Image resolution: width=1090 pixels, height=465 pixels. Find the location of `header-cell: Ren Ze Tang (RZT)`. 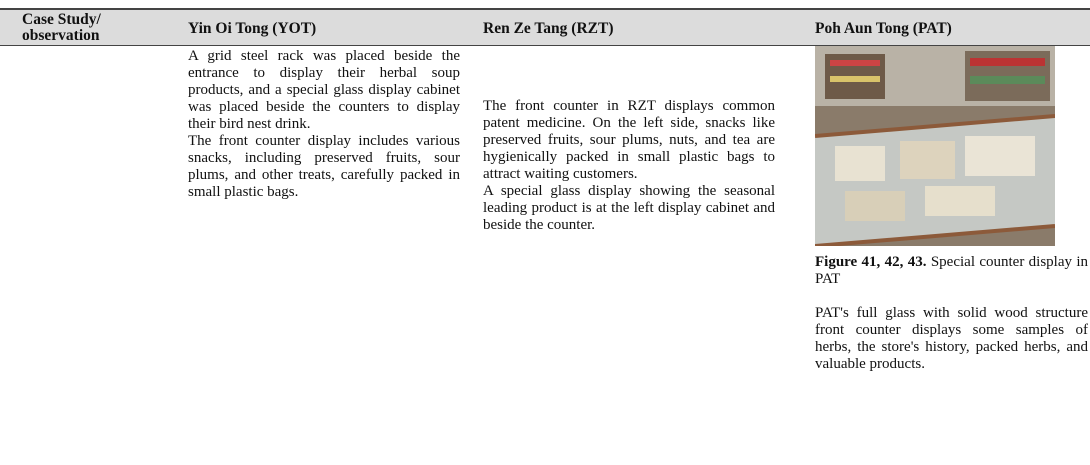

header-cell: Ren Ze Tang (RZT) is located at coordinates (548, 28).